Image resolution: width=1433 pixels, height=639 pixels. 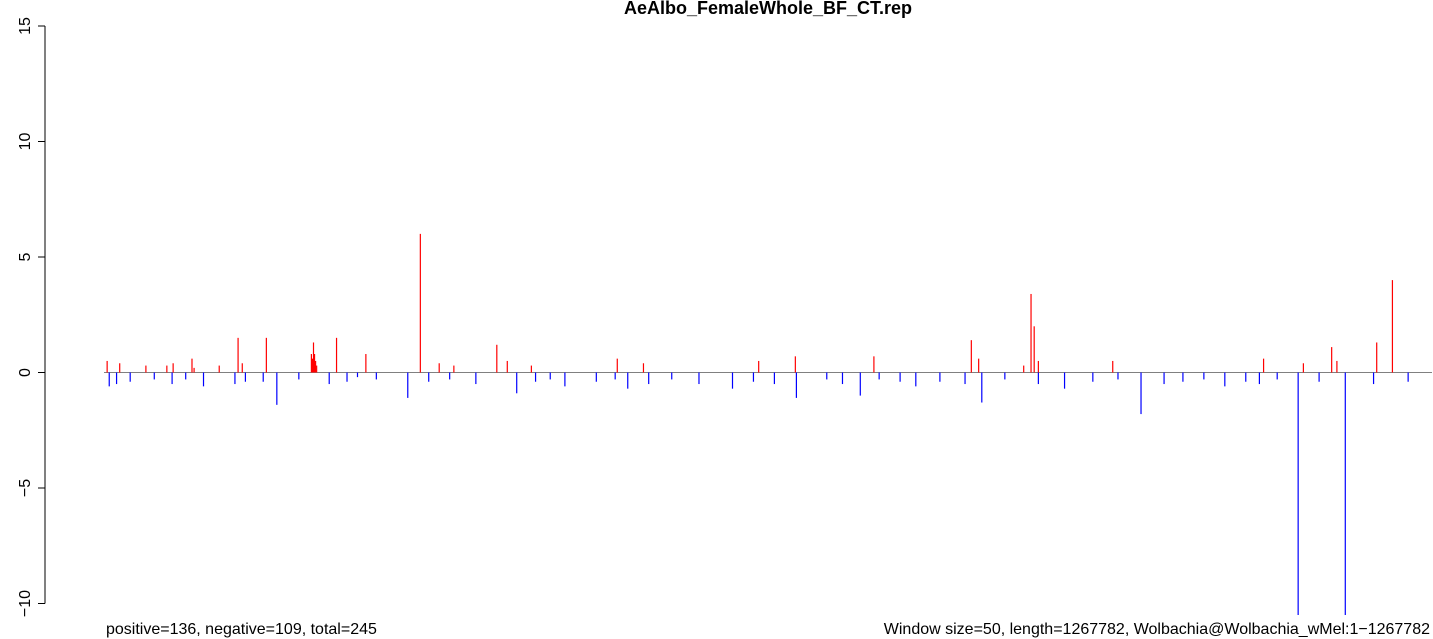 What do you see at coordinates (768, 9) in the screenshot?
I see `chart-title: AeAlbo_FemaleWhole_BF_CT.rep` at bounding box center [768, 9].